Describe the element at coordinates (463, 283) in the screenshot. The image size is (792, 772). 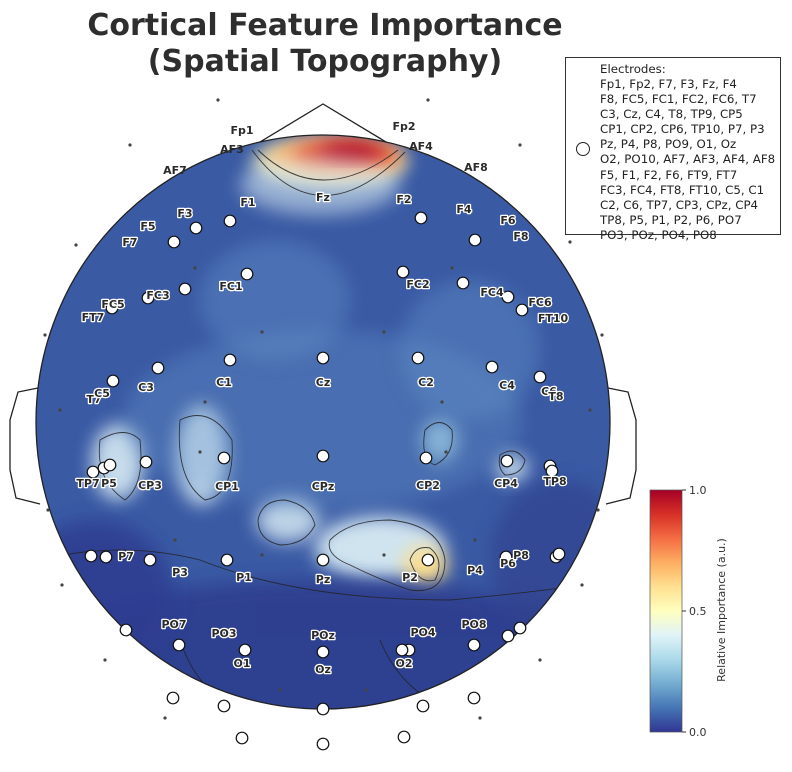
I see `electrode-marker-fc4` at that location.